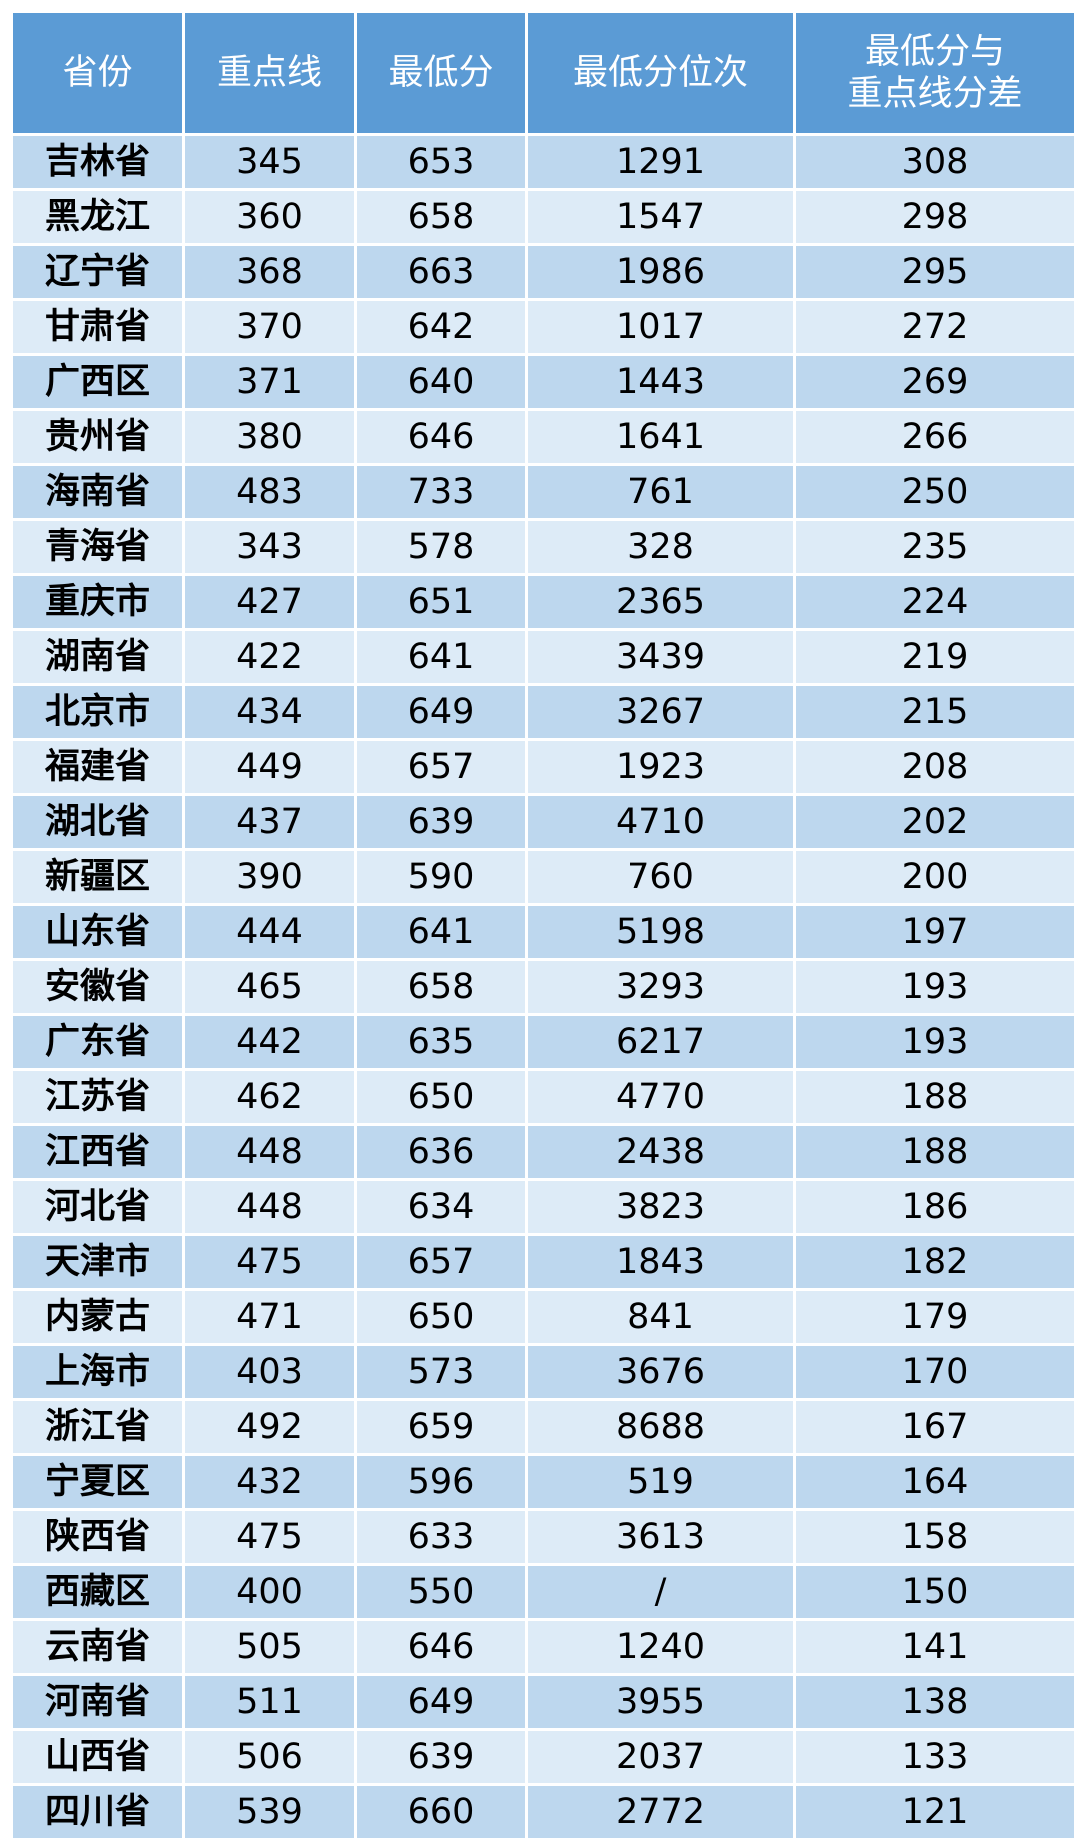  I want to click on cell-min-score: 573, so click(441, 1372).